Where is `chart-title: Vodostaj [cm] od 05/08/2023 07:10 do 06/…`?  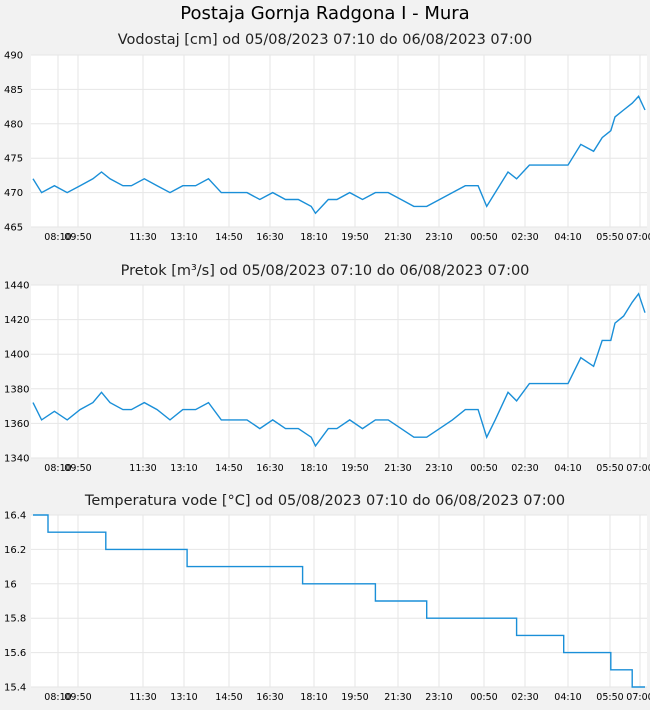 chart-title: Vodostaj [cm] od 05/08/2023 07:10 do 06/… is located at coordinates (325, 40).